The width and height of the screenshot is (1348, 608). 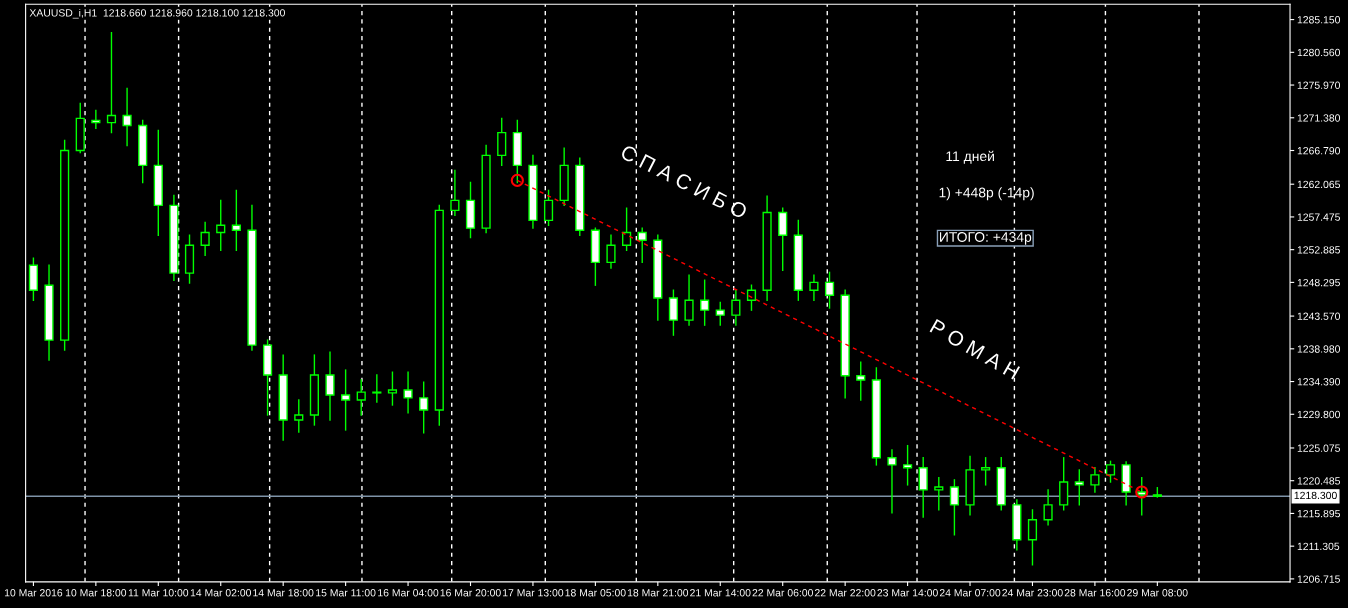 I want to click on chart-title: XAUUSD_i,H1 1218.660 1218.960 1218.100 1218.300, so click(x=157, y=13).